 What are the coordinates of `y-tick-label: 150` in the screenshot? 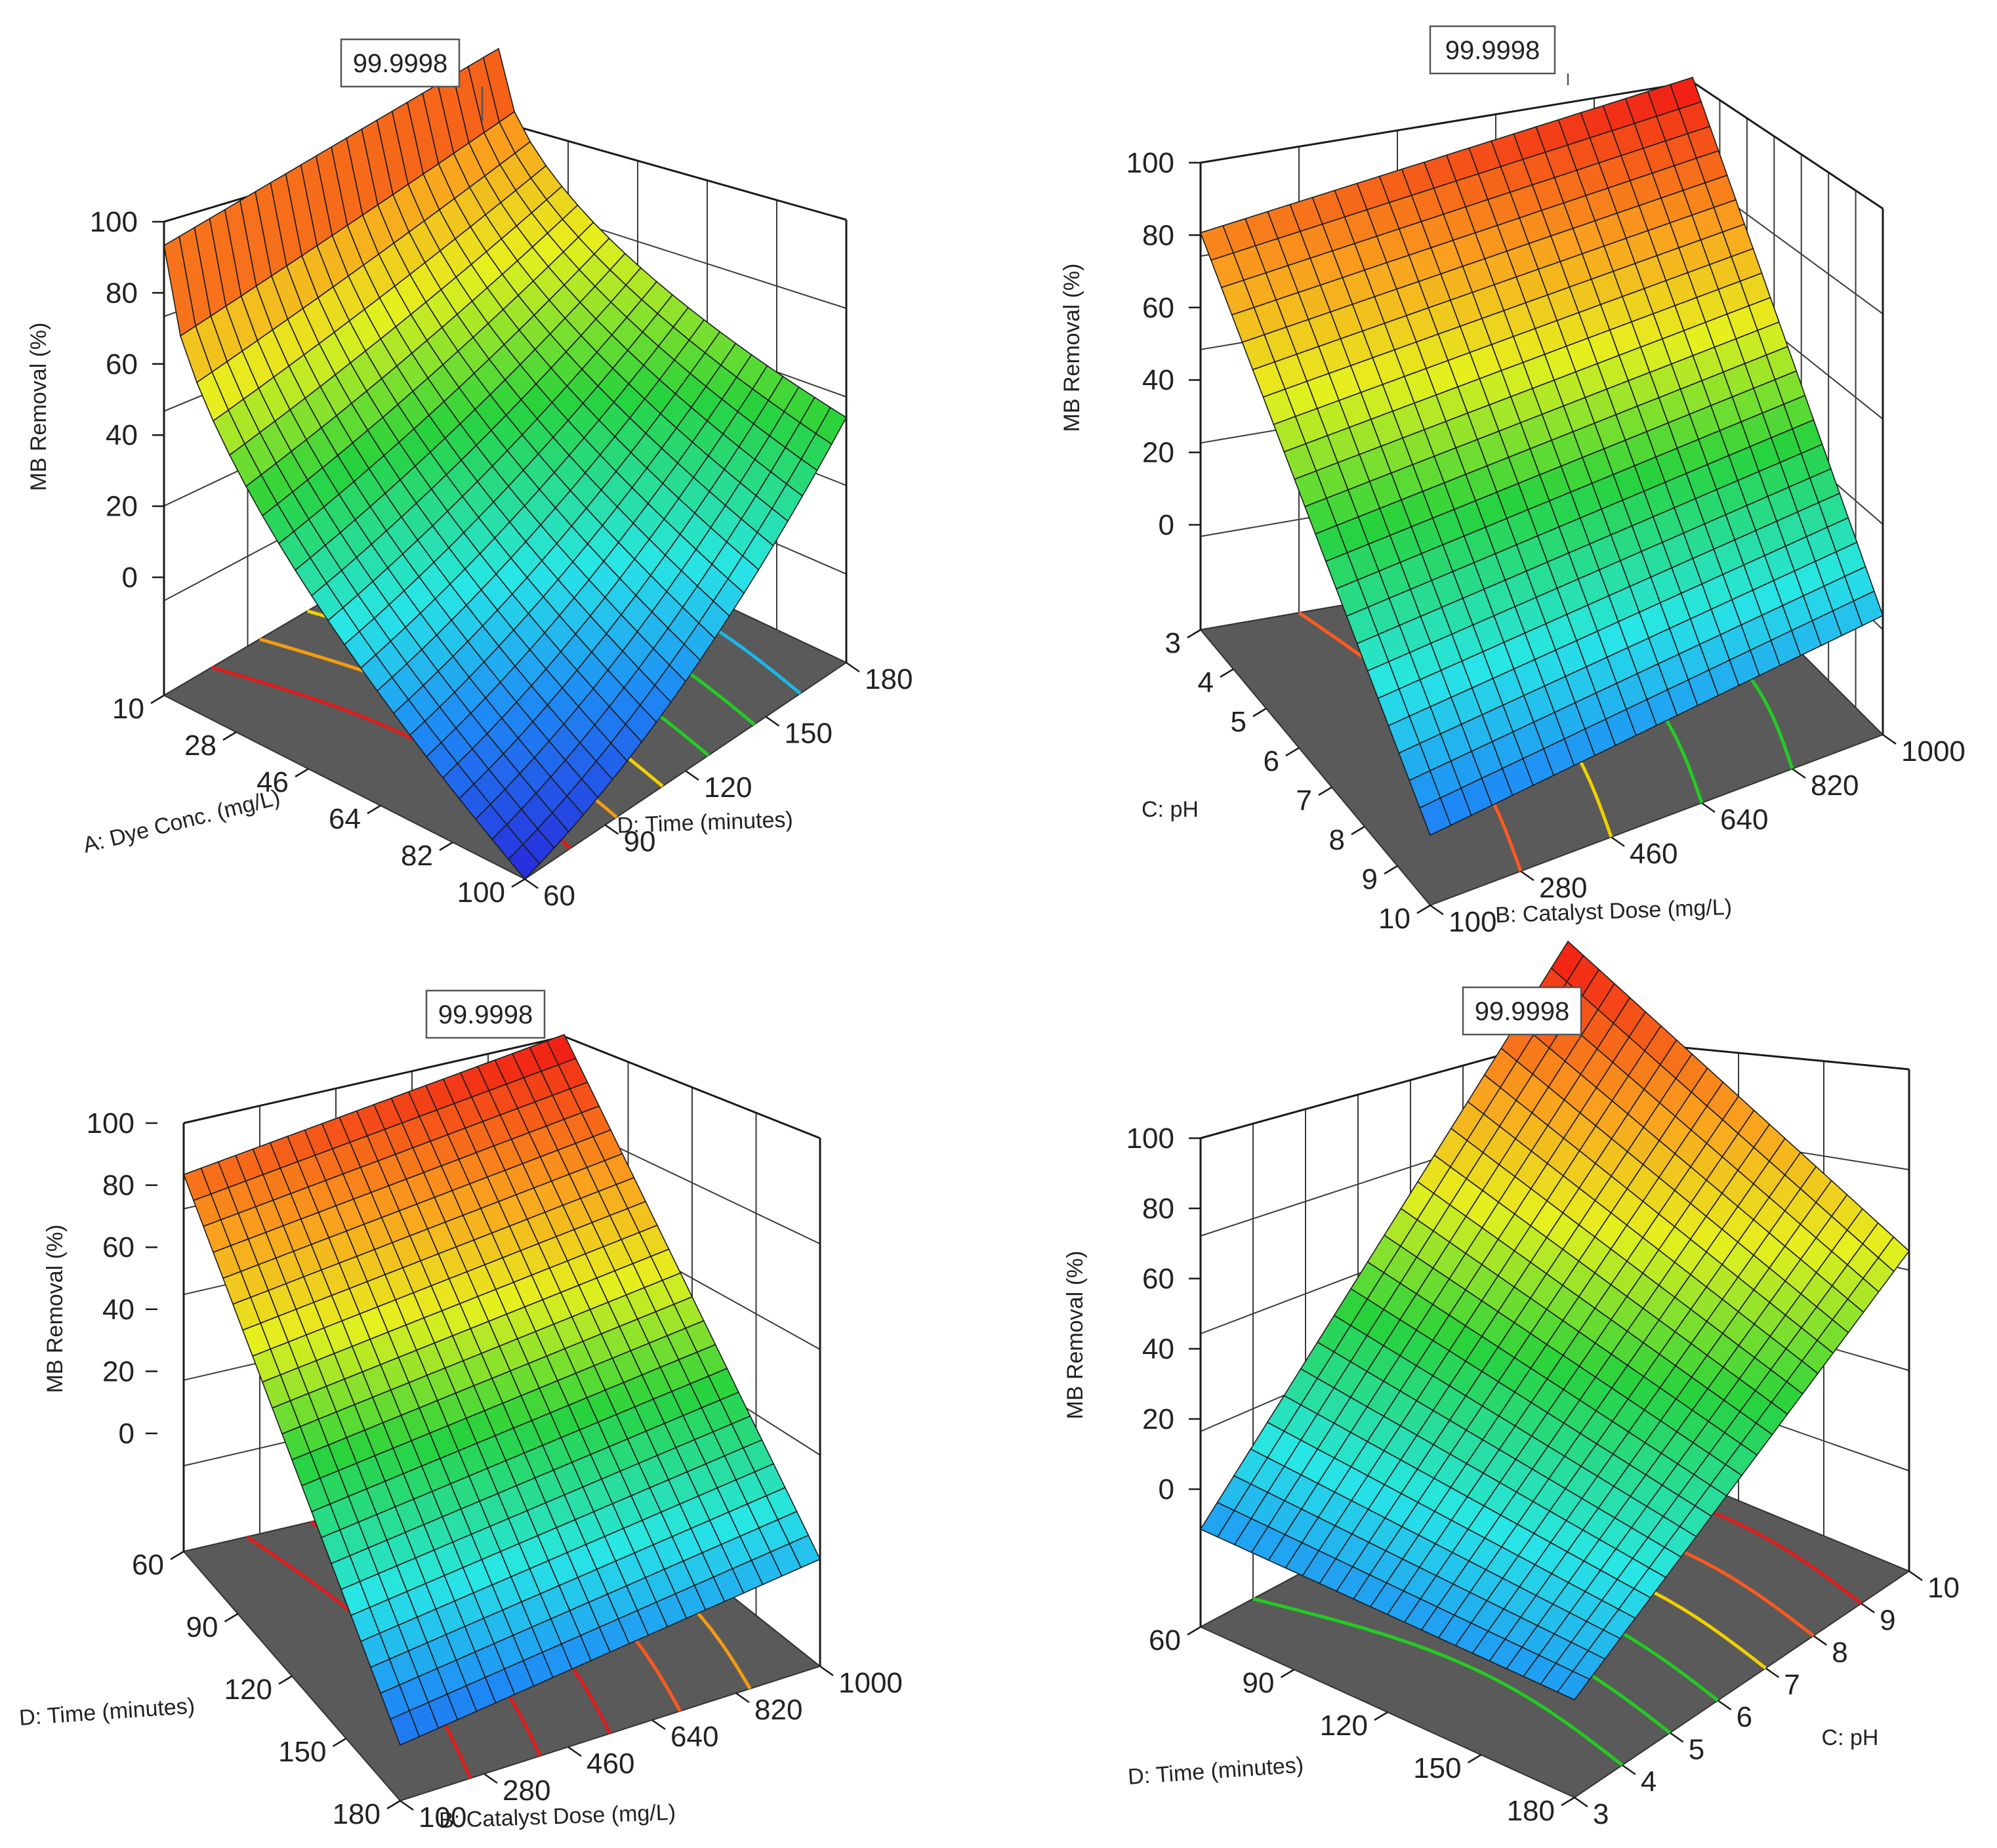 It's located at (809, 734).